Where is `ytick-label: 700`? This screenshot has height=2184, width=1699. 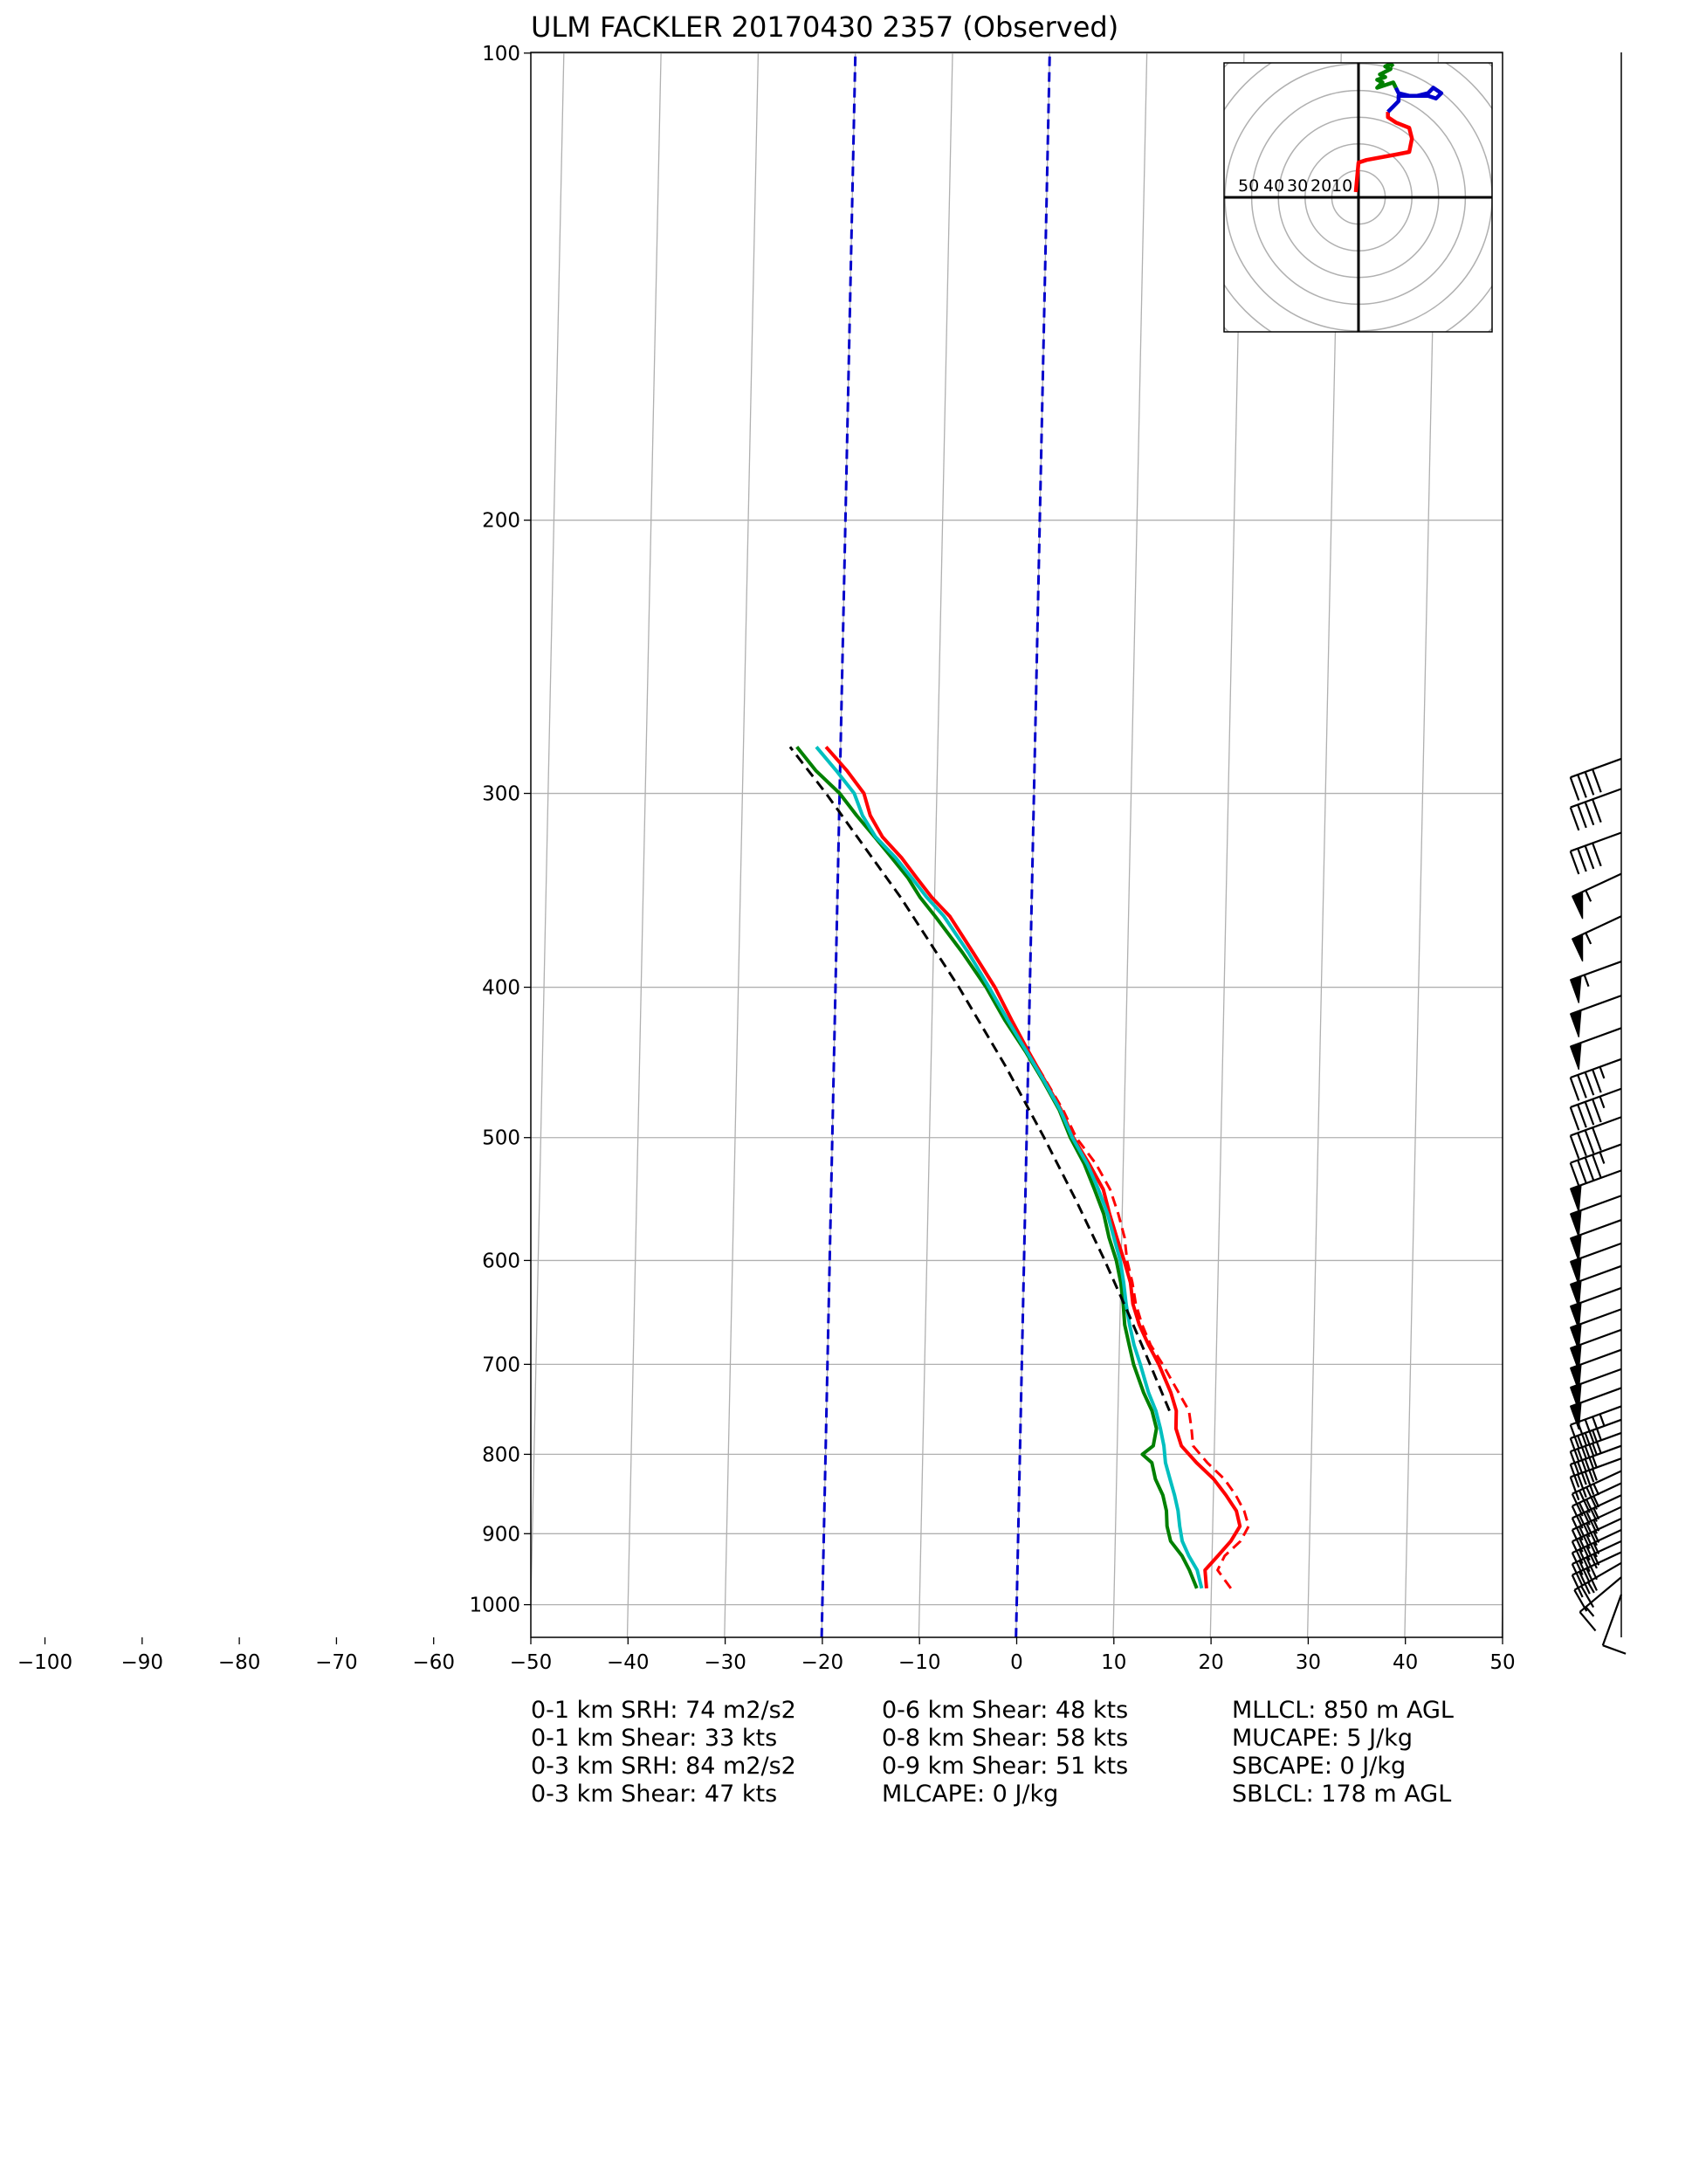
ytick-label: 700 is located at coordinates (501, 1365).